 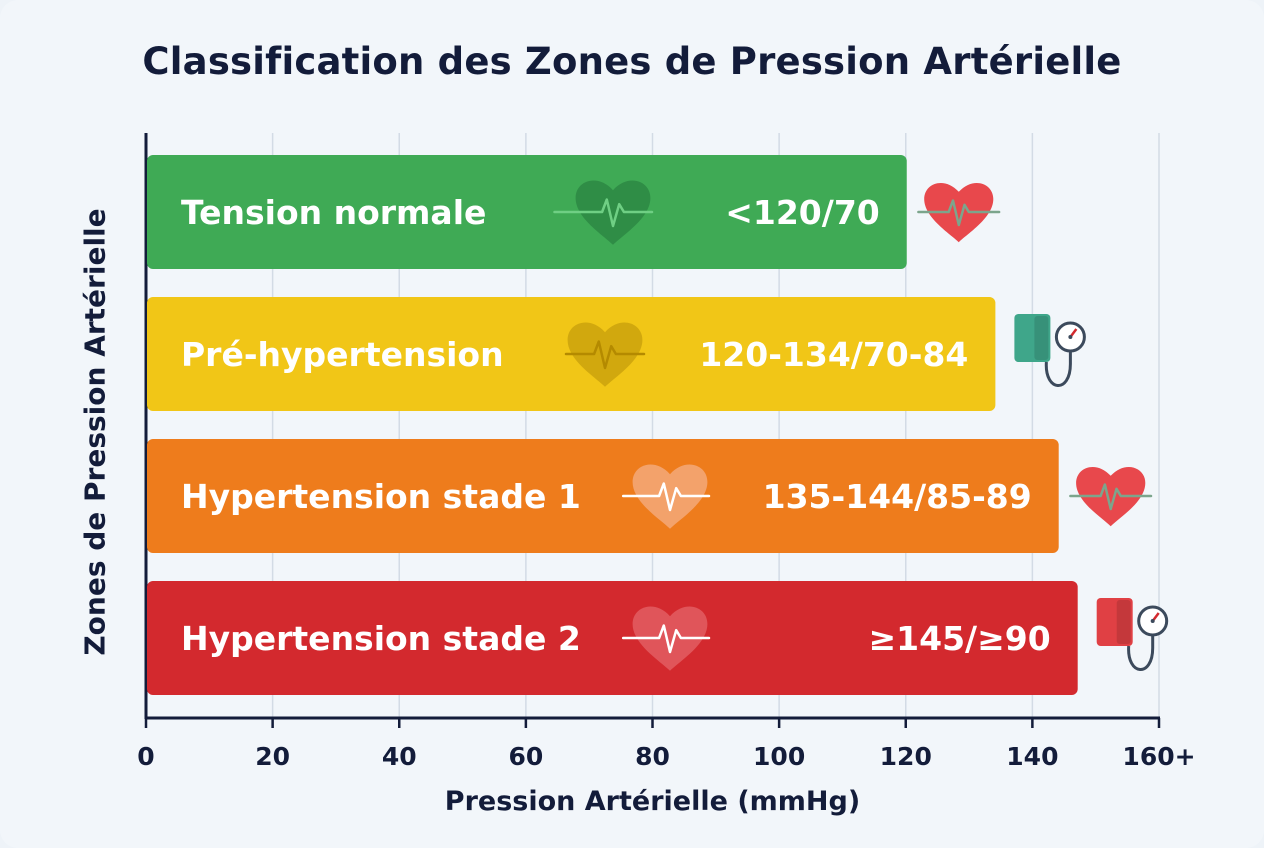 What do you see at coordinates (333, 212) in the screenshot?
I see `bar-category-label: Tension normale` at bounding box center [333, 212].